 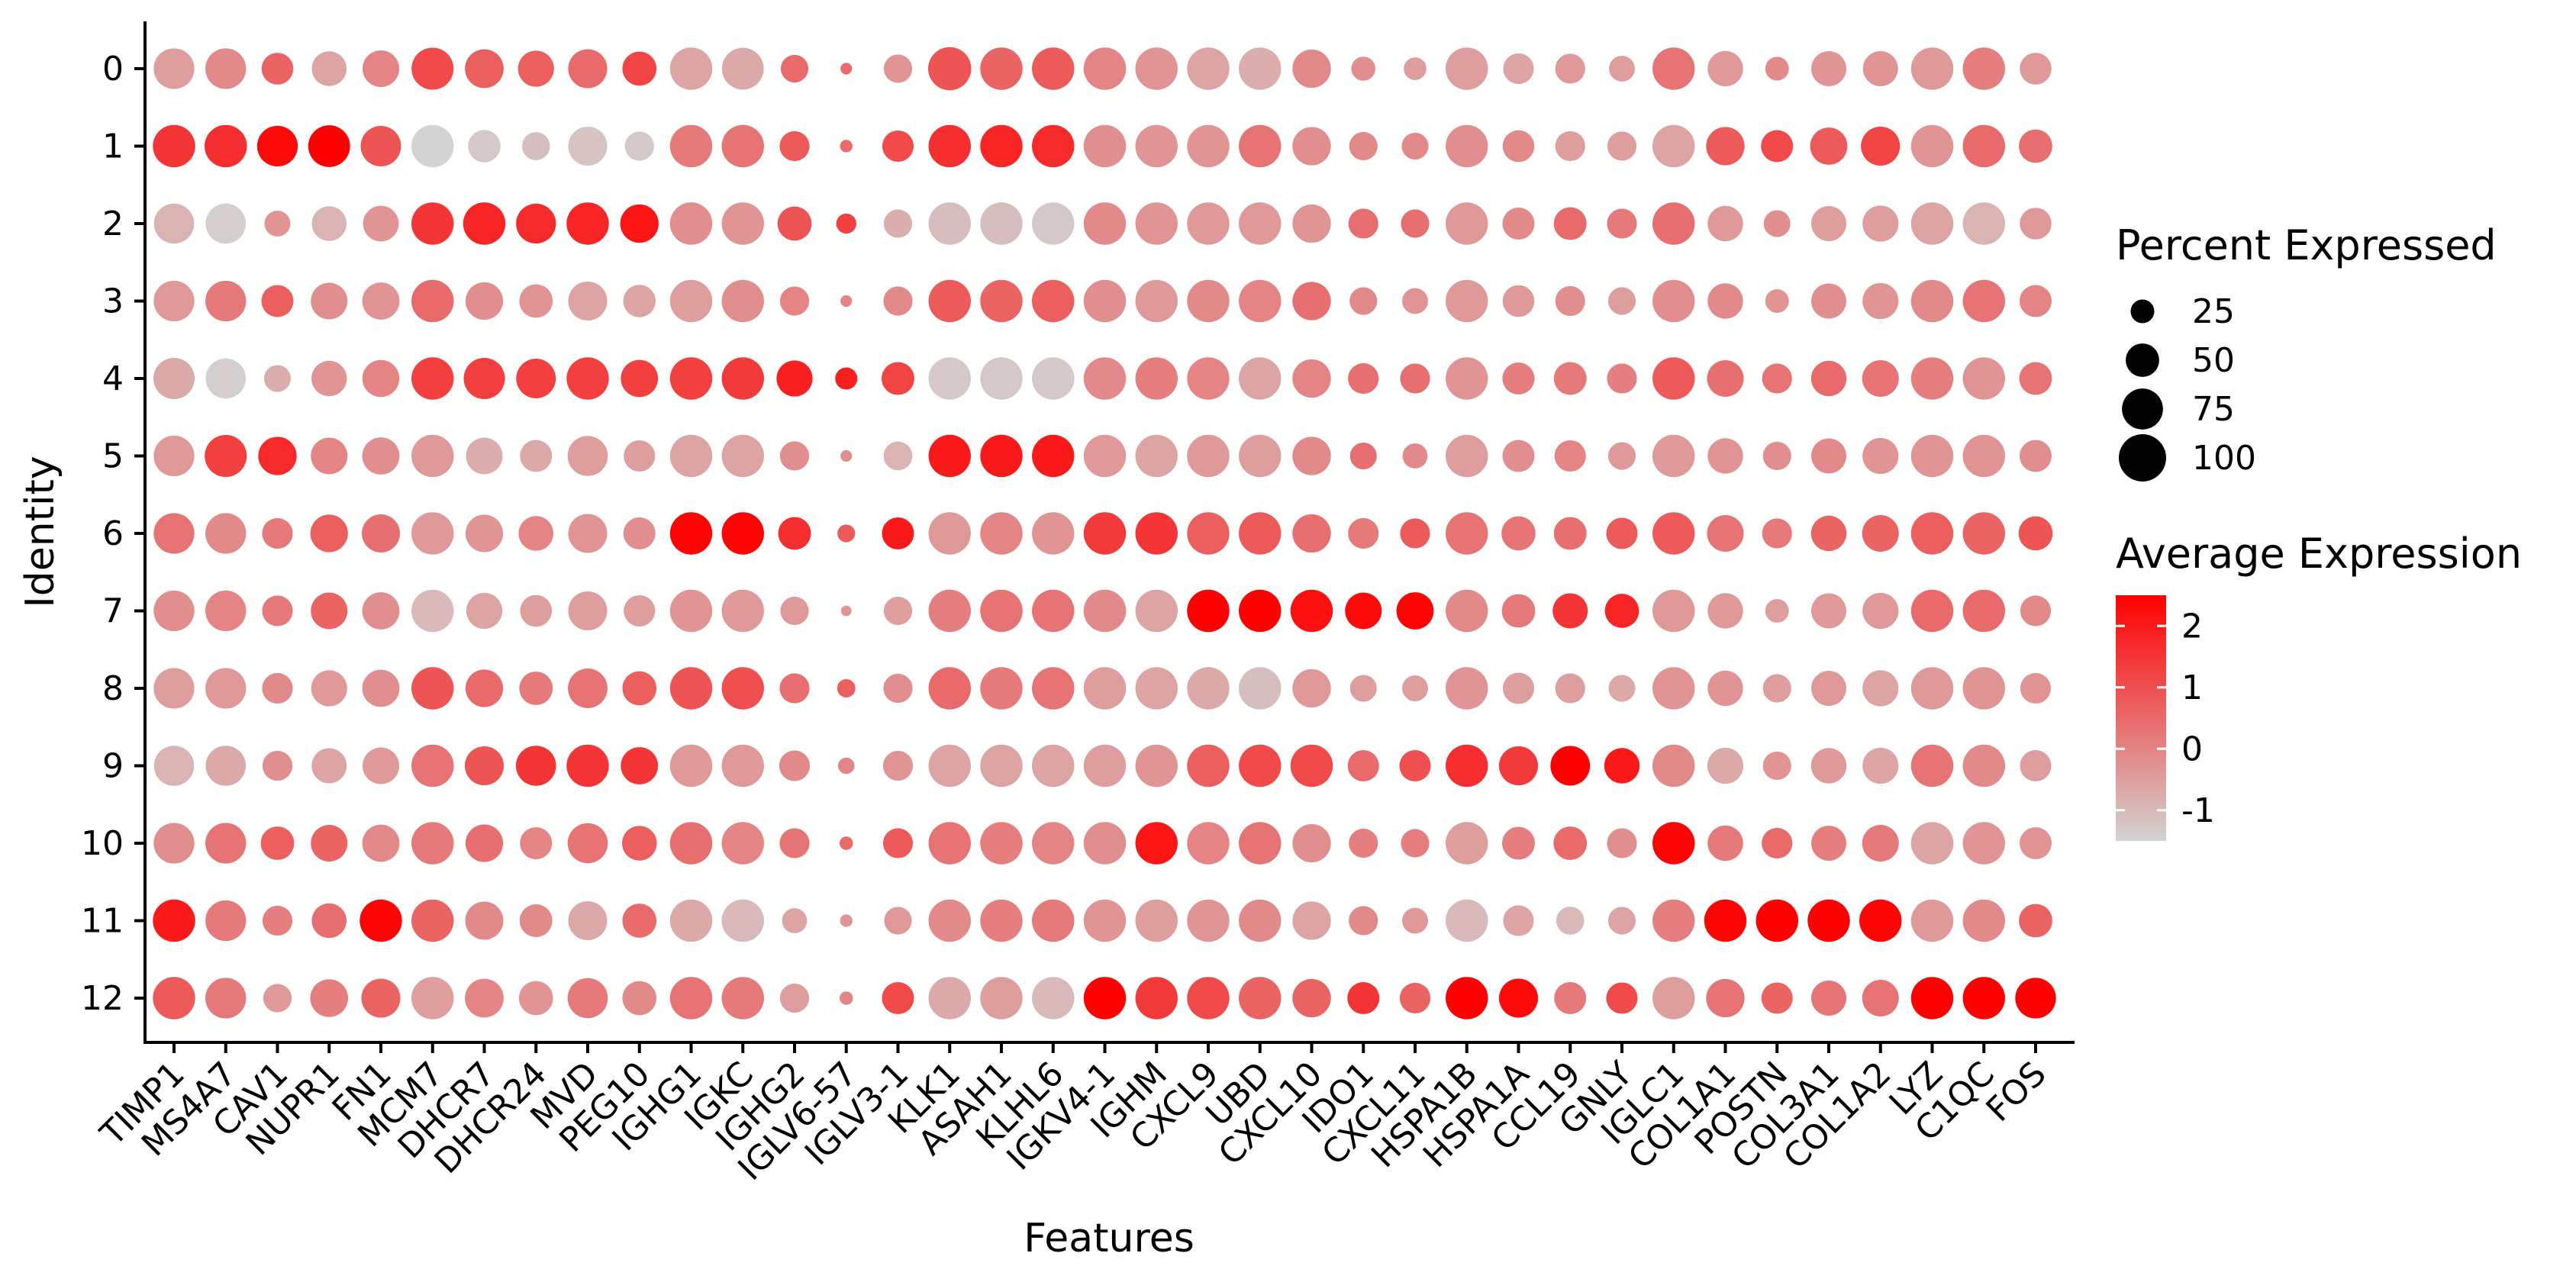 I want to click on dot-8-KLHL6, so click(x=1054, y=688).